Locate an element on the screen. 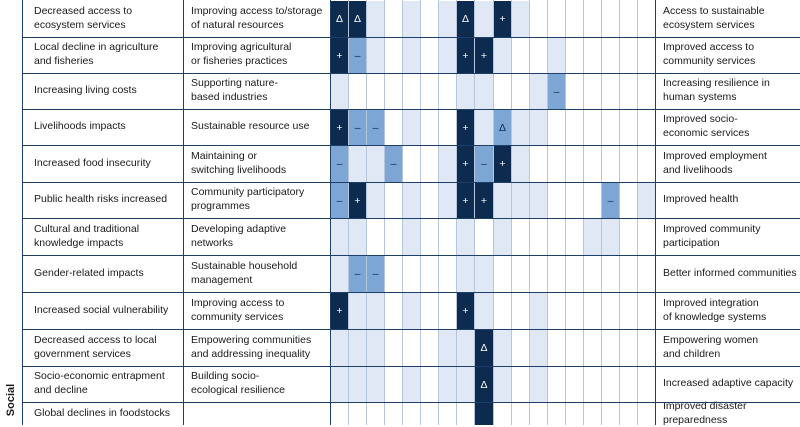 The image size is (800, 427). response-label: Maintaining or switching livelihoods is located at coordinates (239, 162).